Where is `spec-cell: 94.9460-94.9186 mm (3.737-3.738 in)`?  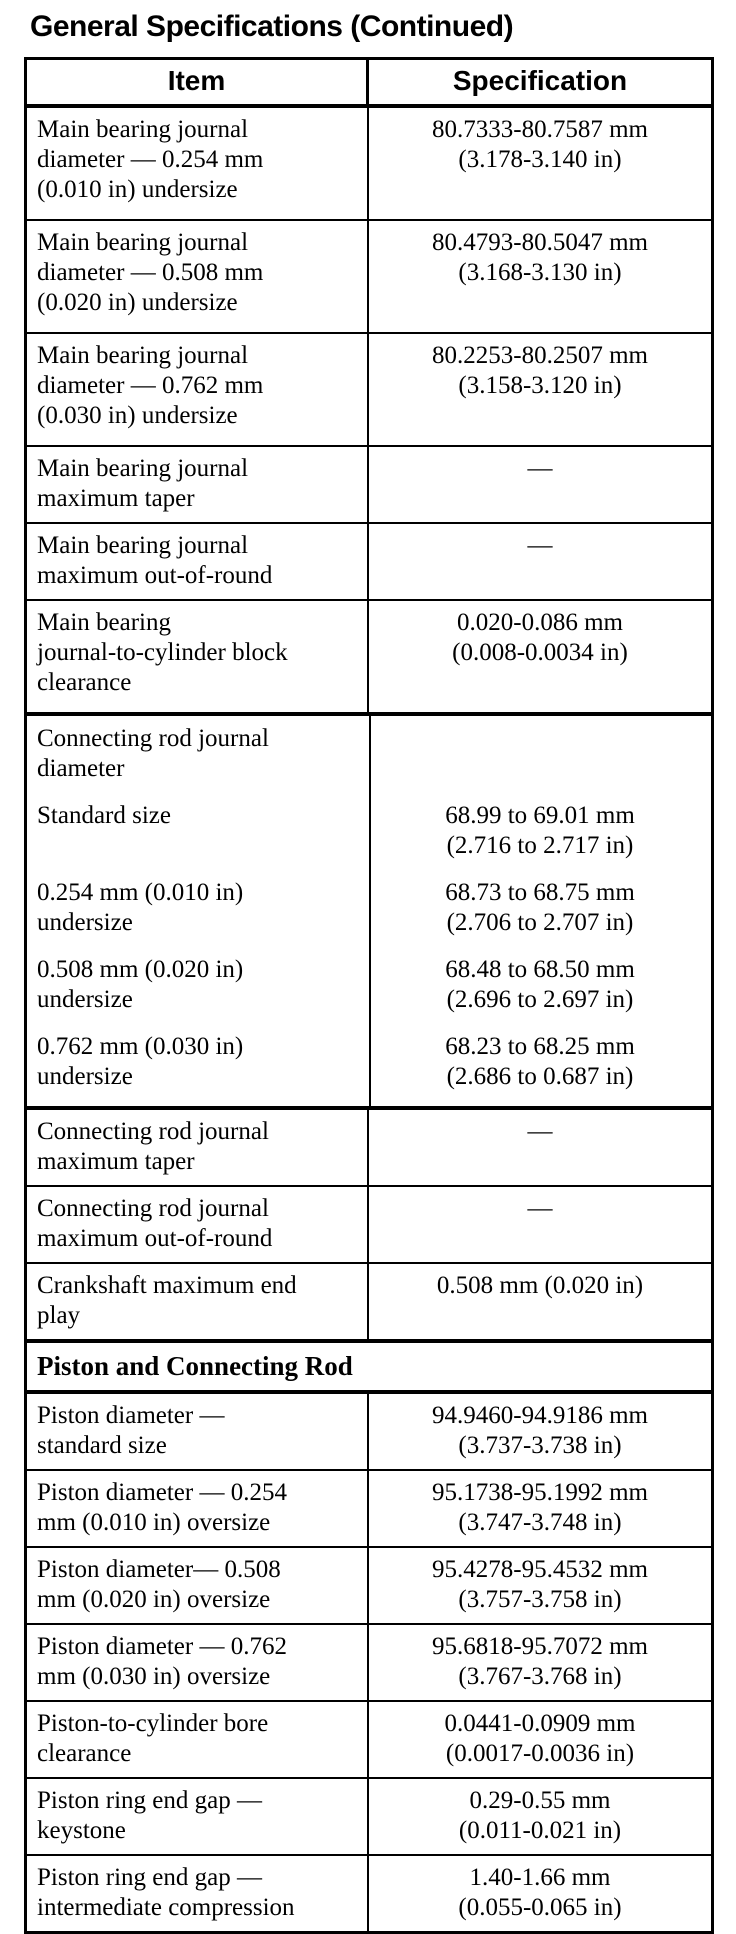
spec-cell: 94.9460-94.9186 mm (3.737-3.738 in) is located at coordinates (540, 1430).